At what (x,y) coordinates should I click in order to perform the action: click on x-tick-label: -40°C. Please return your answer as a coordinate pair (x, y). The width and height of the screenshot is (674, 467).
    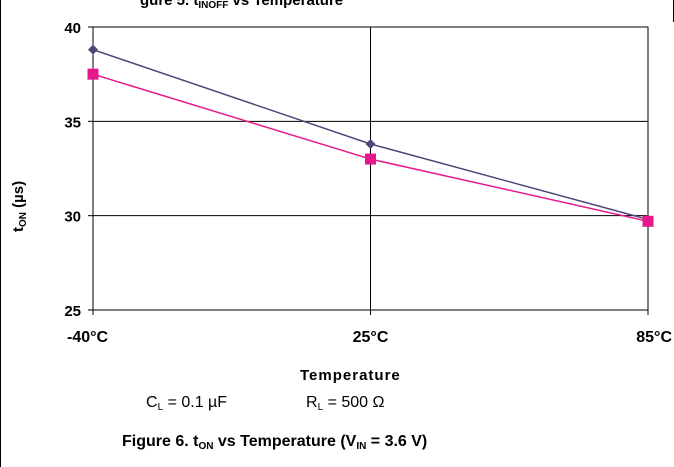
    Looking at the image, I should click on (88, 337).